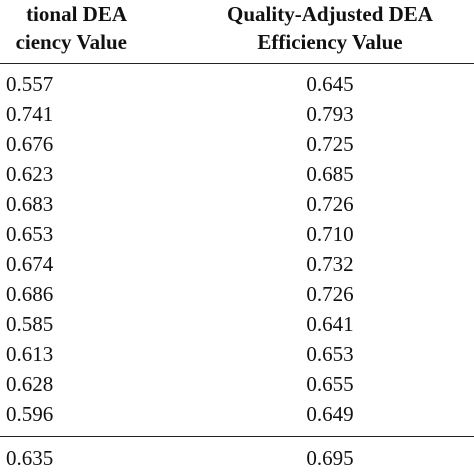  Describe the element at coordinates (330, 384) in the screenshot. I see `quality-adjusted-value: 0.655` at that location.